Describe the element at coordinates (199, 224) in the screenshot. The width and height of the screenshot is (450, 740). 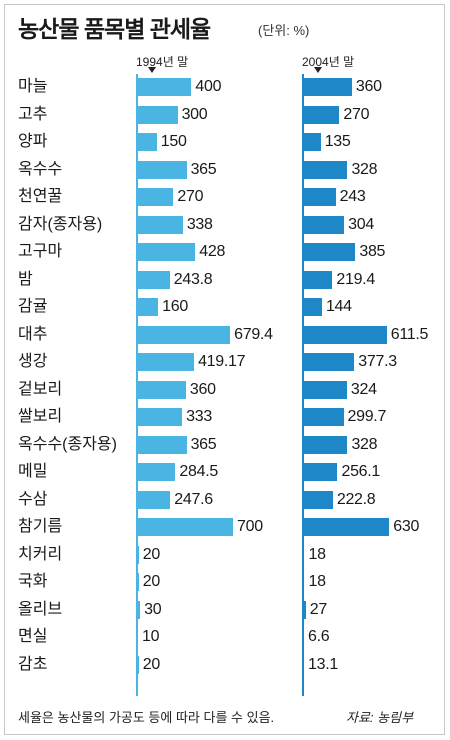
I see `value-label-1994: 338` at that location.